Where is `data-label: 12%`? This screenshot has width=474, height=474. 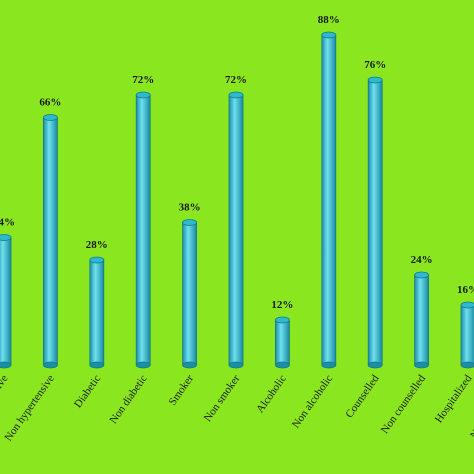
data-label: 12% is located at coordinates (282, 305).